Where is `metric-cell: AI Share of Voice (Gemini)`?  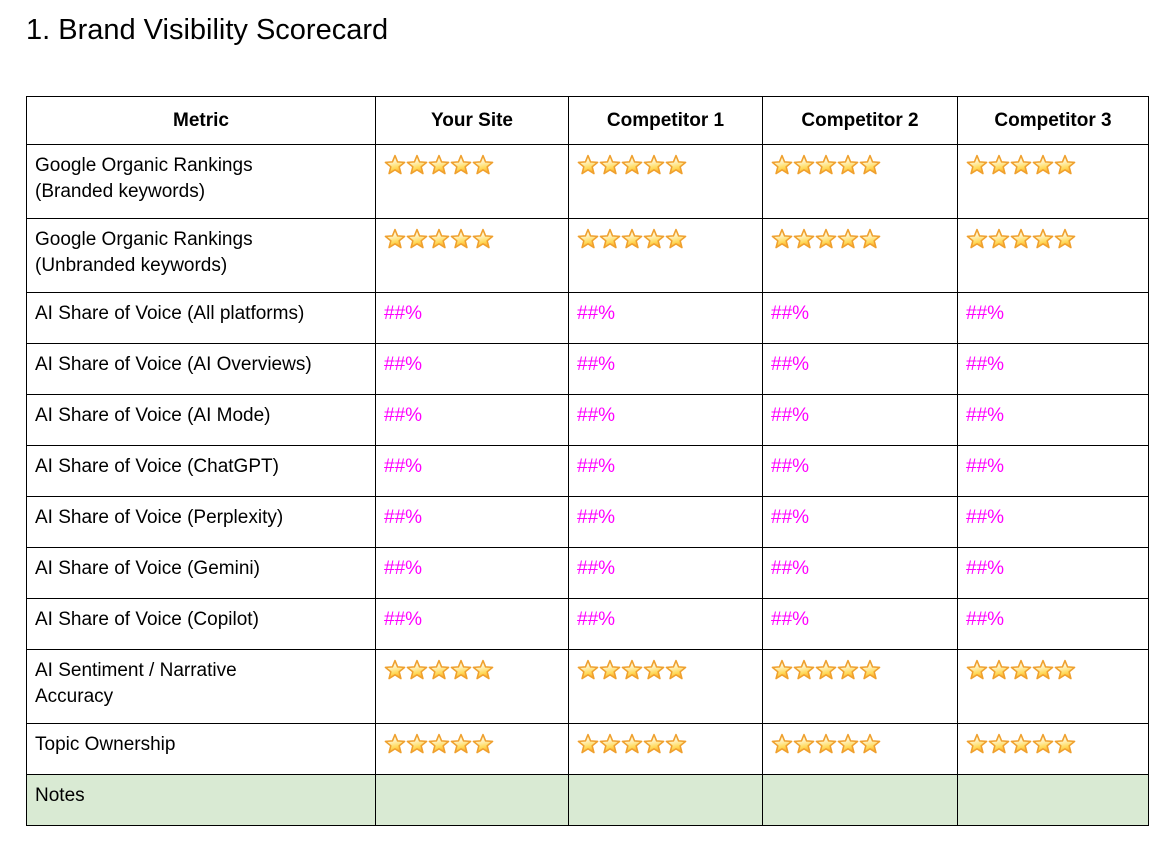 metric-cell: AI Share of Voice (Gemini) is located at coordinates (201, 573).